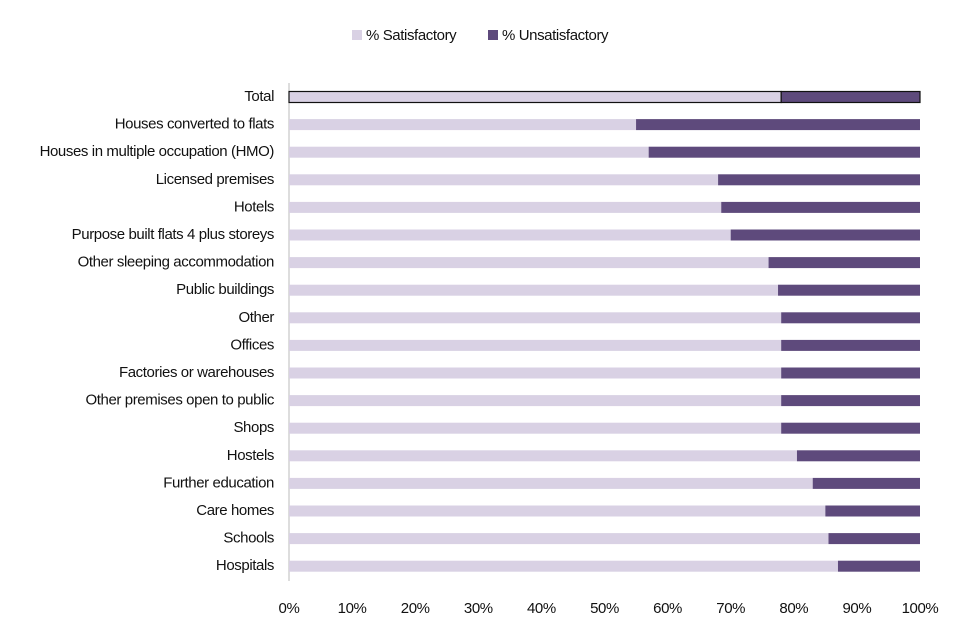  I want to click on x-tick-label: 50%, so click(604, 608).